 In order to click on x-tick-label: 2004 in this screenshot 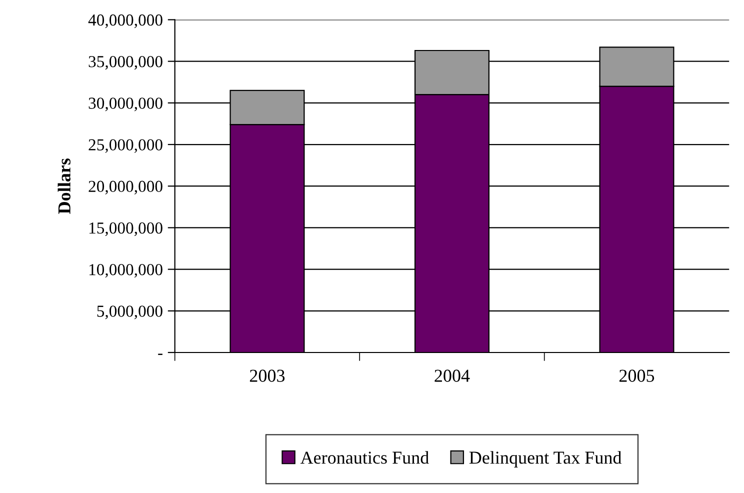, I will do `click(452, 376)`.